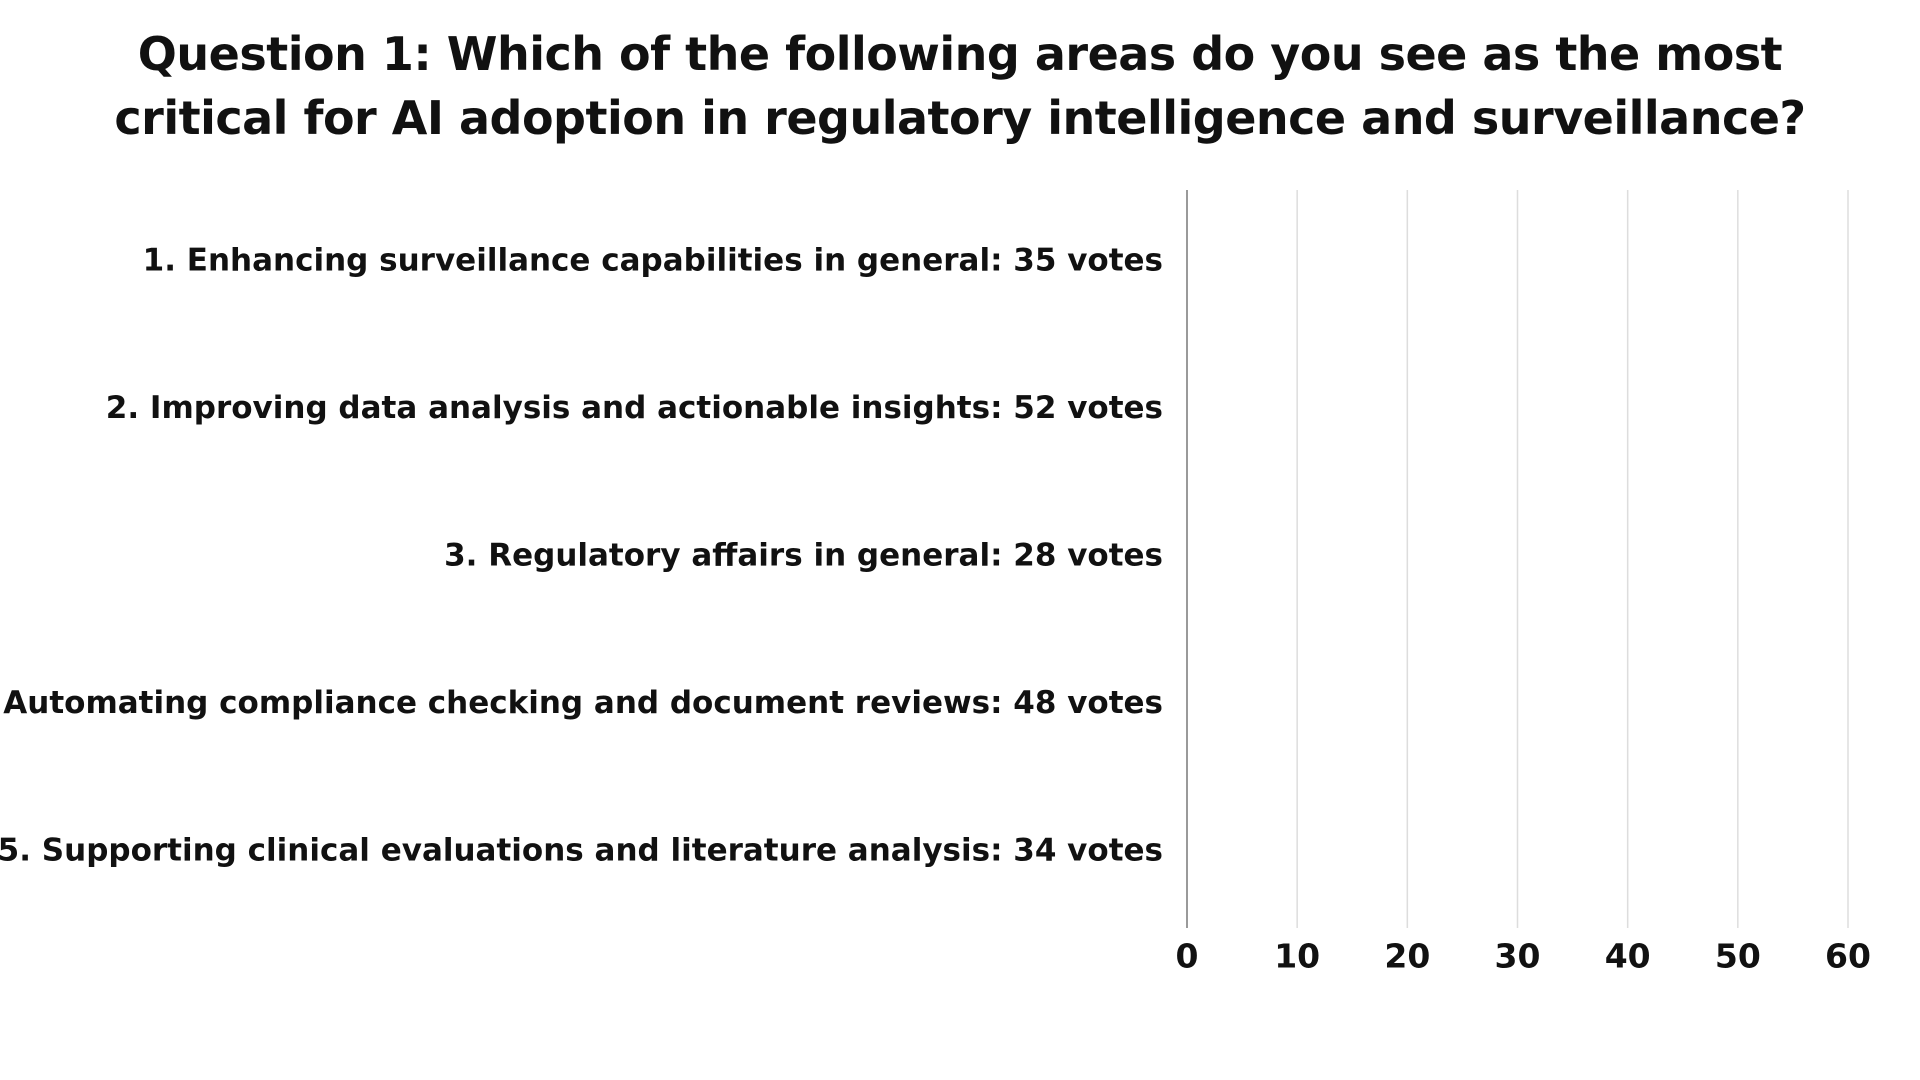  I want to click on x-tick-labels: 0 10 20 30 40 50 60, so click(1523, 956).